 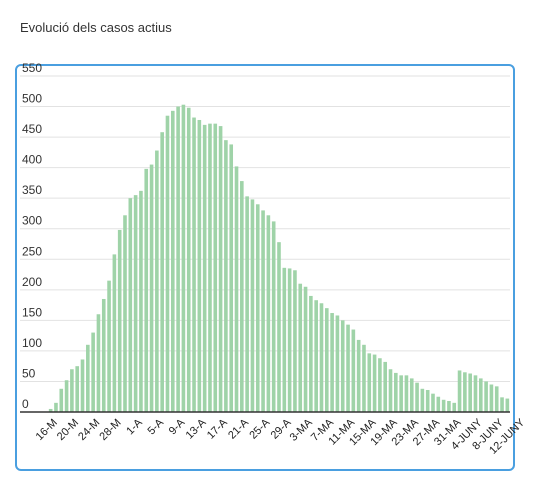 What do you see at coordinates (47, 430) in the screenshot?
I see `x-tick-label: 16-M` at bounding box center [47, 430].